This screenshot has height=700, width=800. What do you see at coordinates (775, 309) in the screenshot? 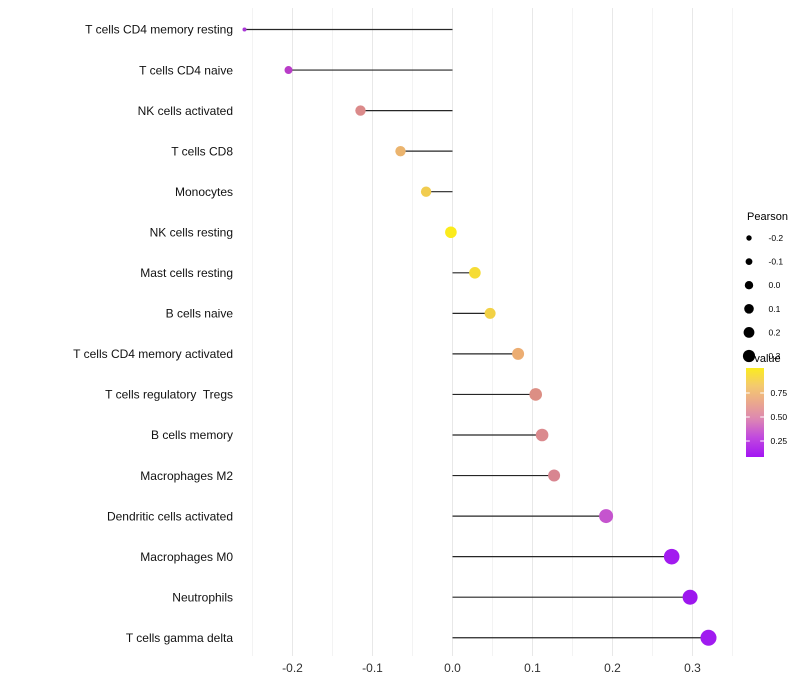
I see `legend-size-label: 0.1` at bounding box center [775, 309].